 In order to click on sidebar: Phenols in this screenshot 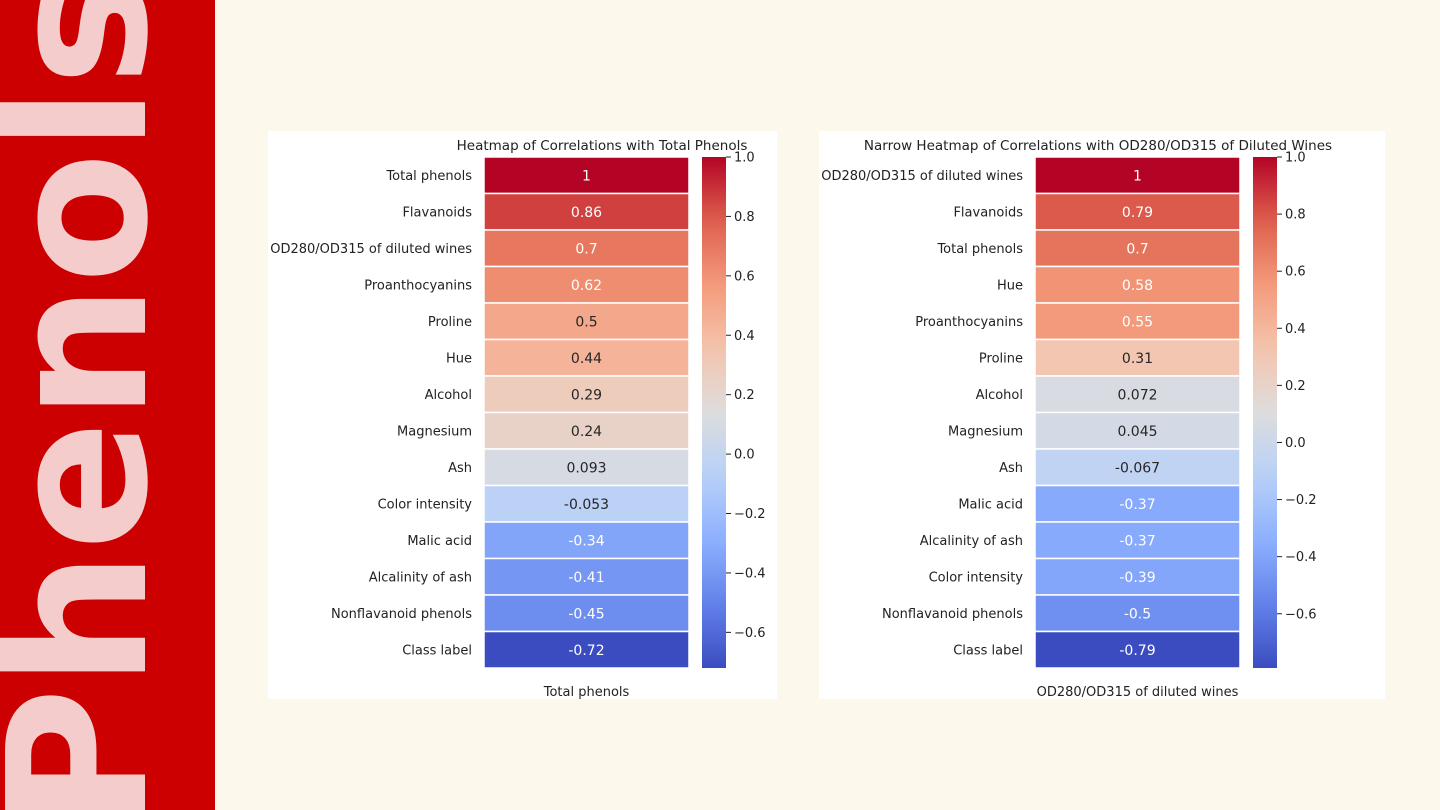, I will do `click(107, 405)`.